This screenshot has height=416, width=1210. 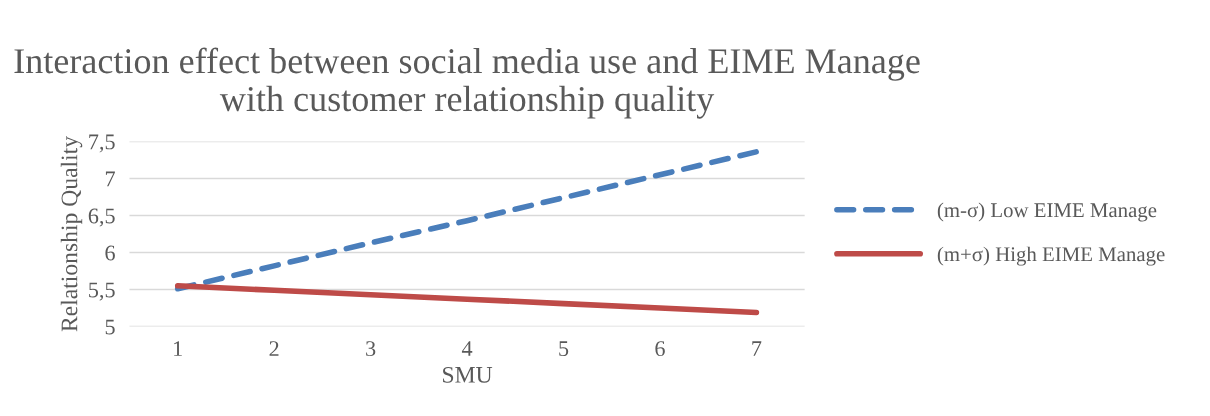 I want to click on y-tick-label: 5,5, so click(x=102, y=291).